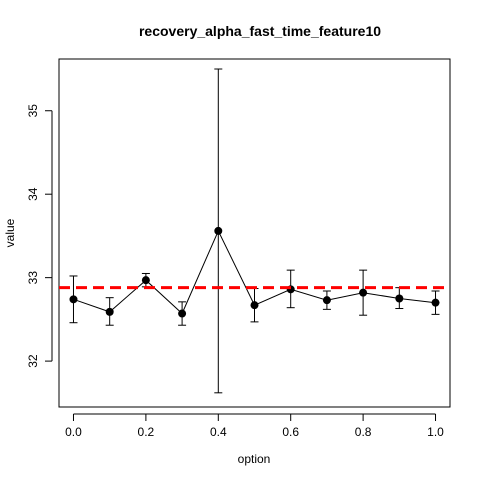 The height and width of the screenshot is (480, 480). I want to click on x-tick-label: 0.2, so click(146, 432).